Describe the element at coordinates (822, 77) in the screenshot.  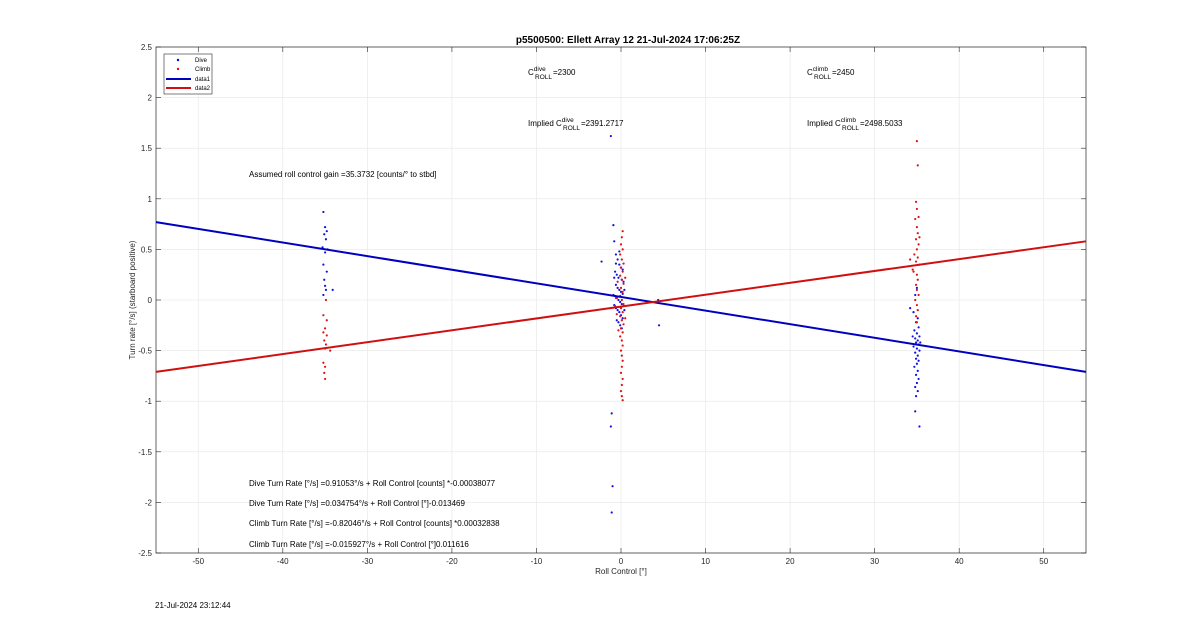
I see `annotation-c-climb-sub: ROLL` at that location.